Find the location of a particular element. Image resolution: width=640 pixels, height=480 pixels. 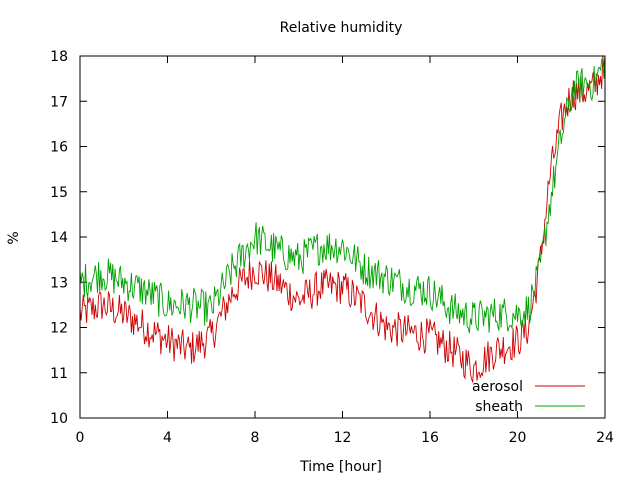

x-tick-label: 0 is located at coordinates (80, 438).